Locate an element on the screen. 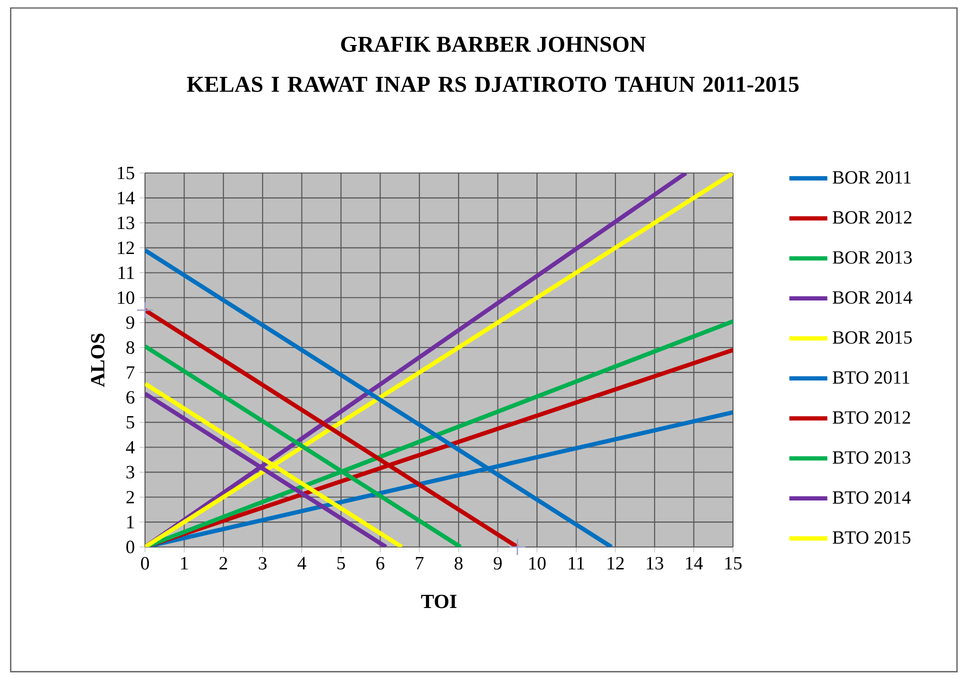  legend-label: BTO 2013 is located at coordinates (871, 457).